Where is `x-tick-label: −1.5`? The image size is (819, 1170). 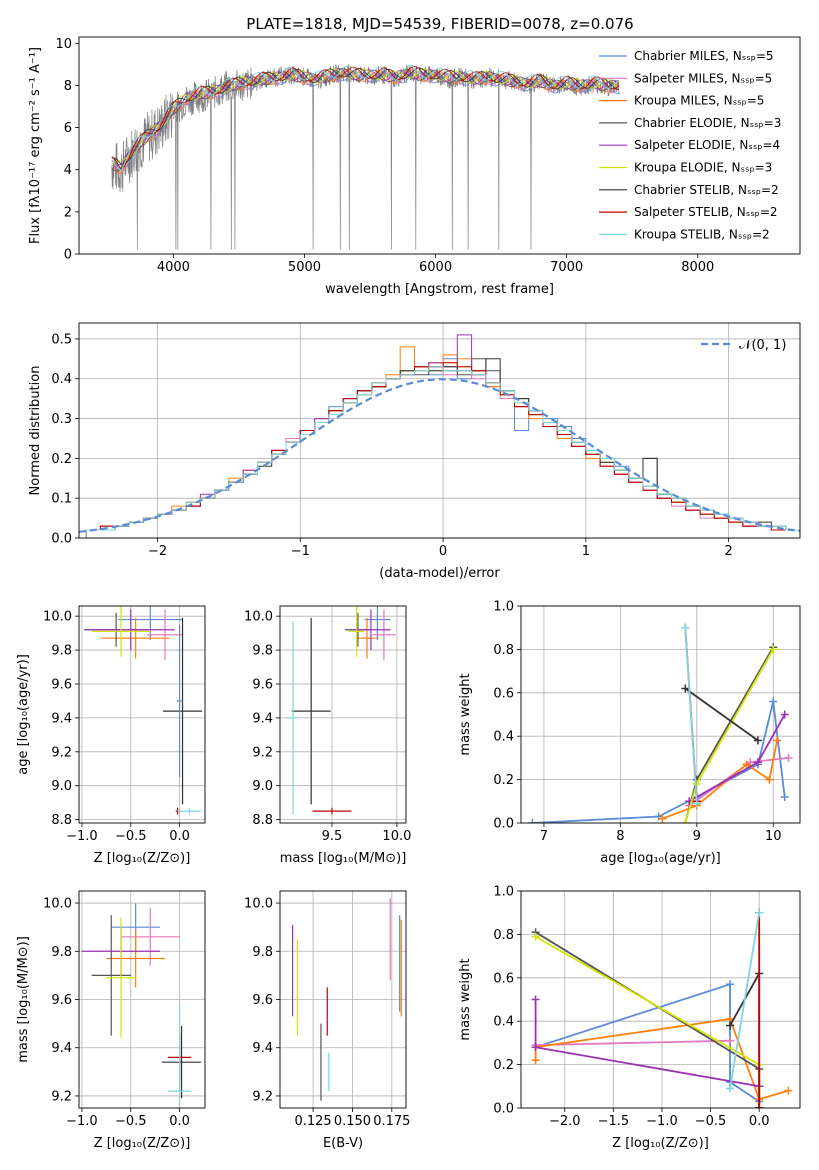
x-tick-label: −1.5 is located at coordinates (614, 1121).